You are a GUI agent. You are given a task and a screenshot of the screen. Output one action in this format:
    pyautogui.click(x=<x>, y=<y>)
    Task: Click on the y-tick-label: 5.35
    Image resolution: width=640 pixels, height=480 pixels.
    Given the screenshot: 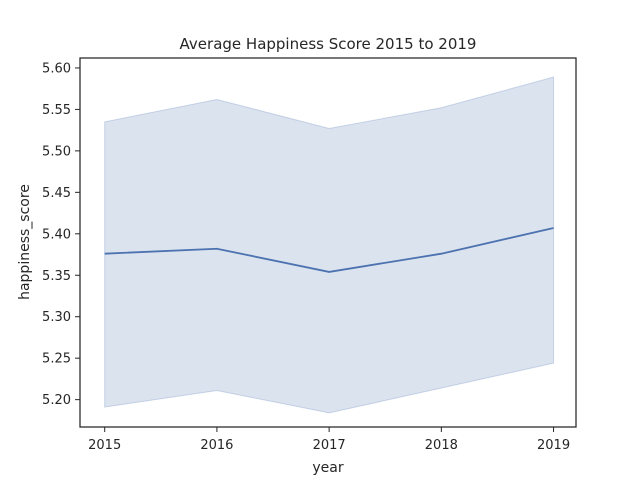 What is the action you would take?
    pyautogui.click(x=56, y=276)
    